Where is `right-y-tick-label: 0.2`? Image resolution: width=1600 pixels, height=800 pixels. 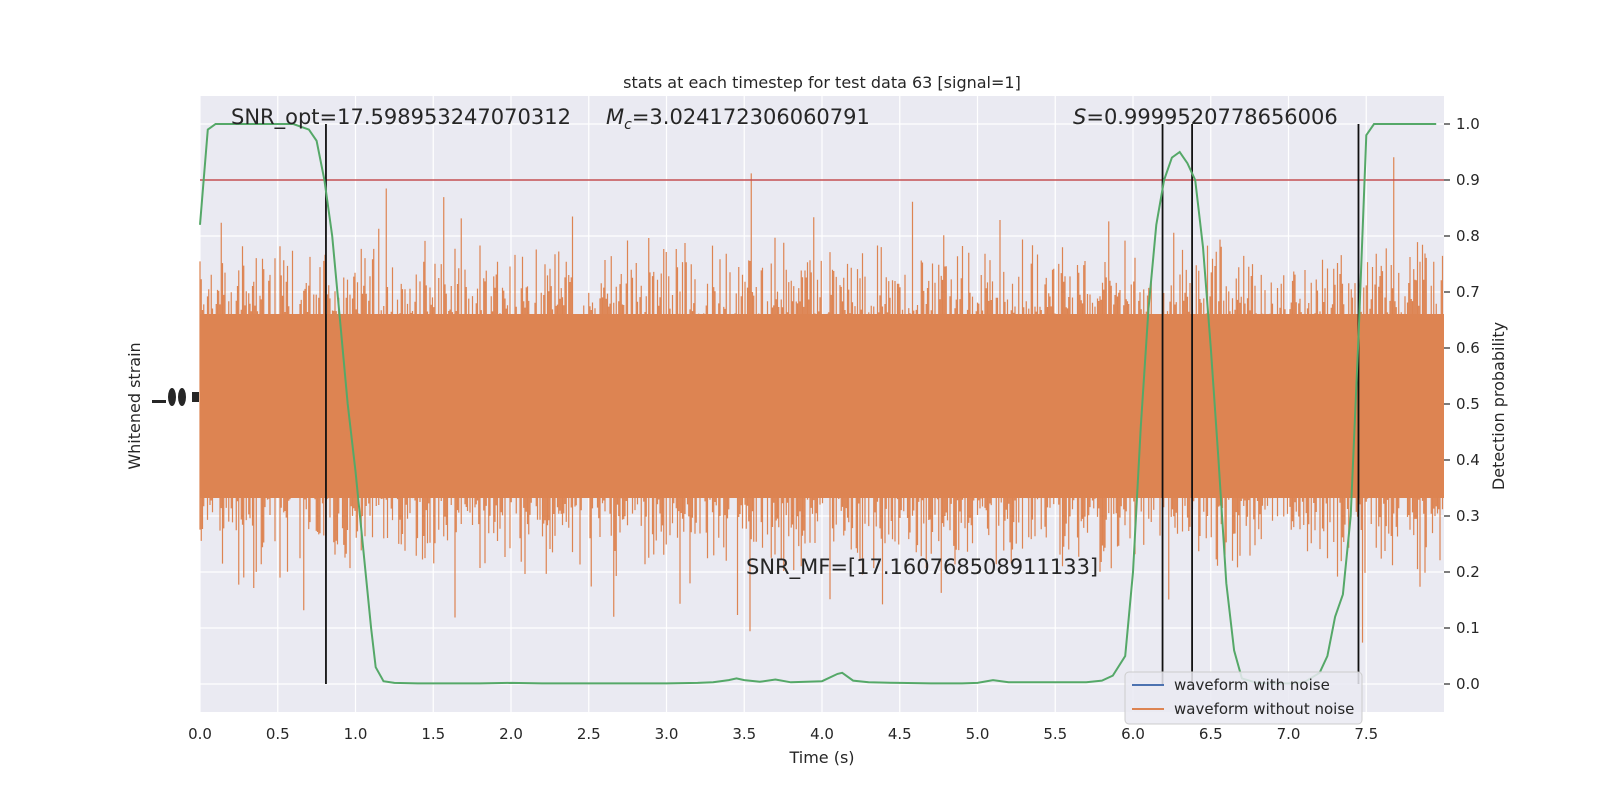 right-y-tick-label: 0.2 is located at coordinates (1468, 572).